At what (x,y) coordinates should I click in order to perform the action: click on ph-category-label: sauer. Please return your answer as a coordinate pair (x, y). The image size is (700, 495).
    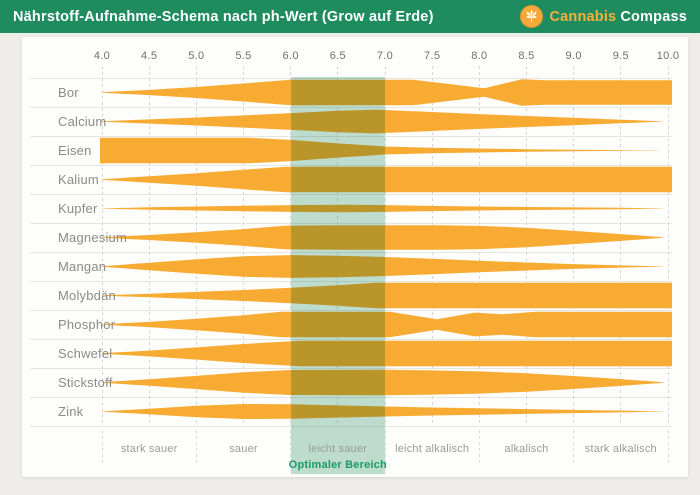
    Looking at the image, I should click on (243, 449).